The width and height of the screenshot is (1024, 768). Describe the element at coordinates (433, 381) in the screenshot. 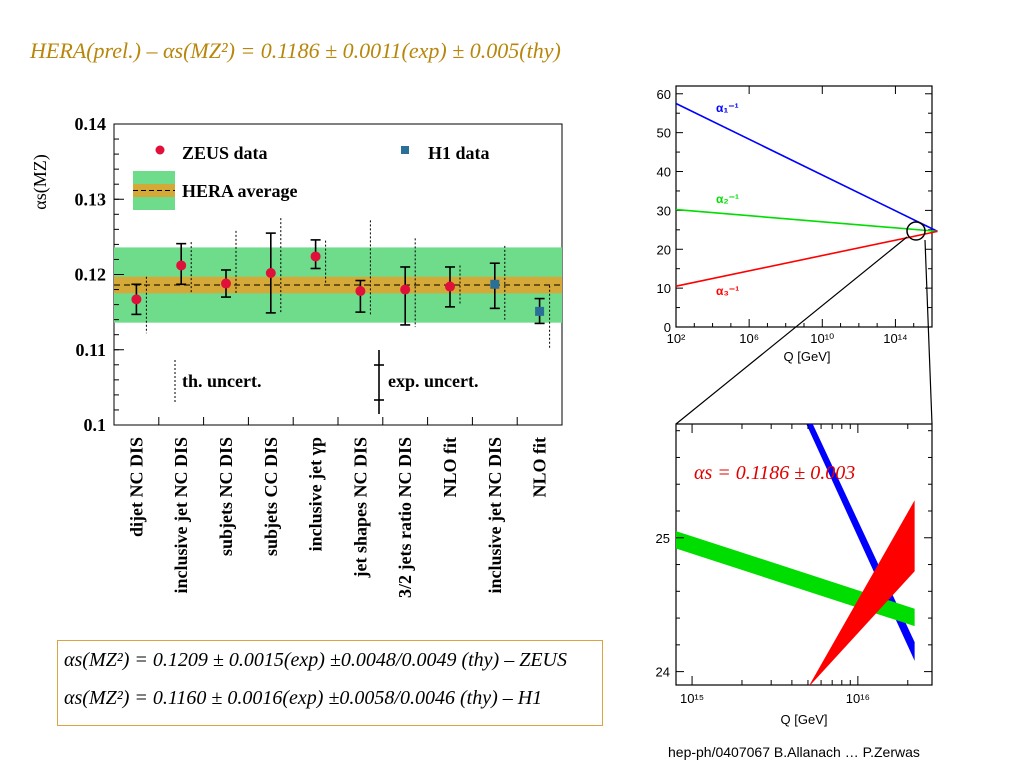

I see `legend-exp-label: exp. uncert.` at that location.